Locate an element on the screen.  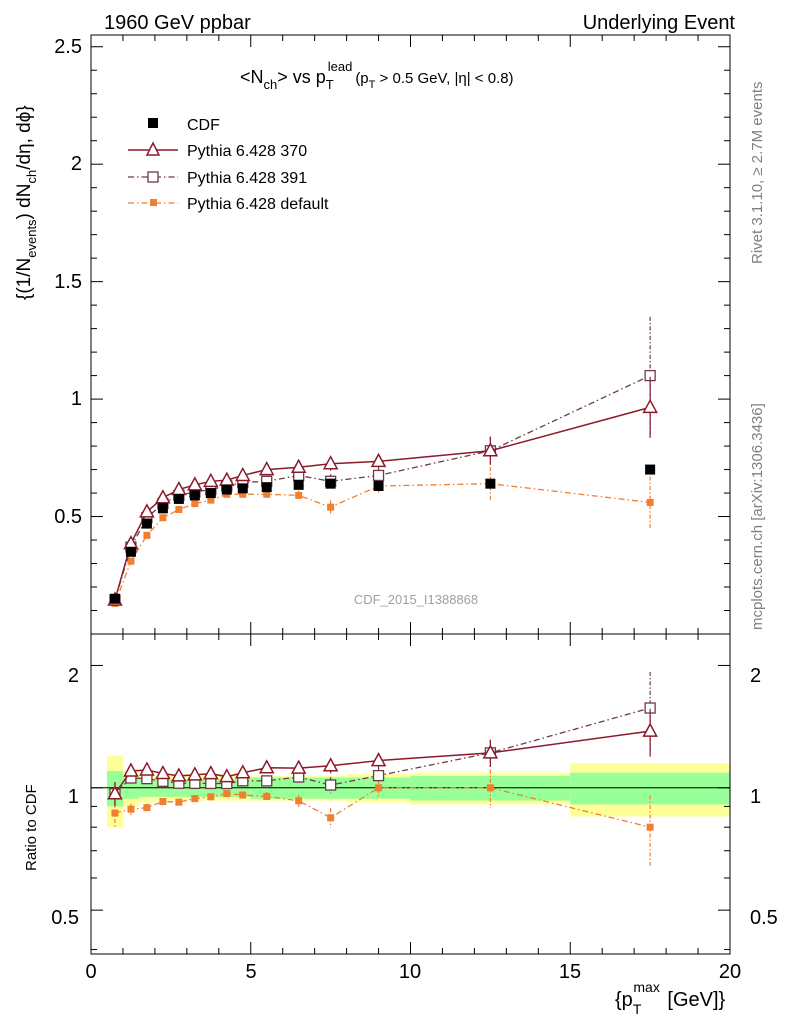
ratio-uncertainty-bands is located at coordinates (410, 791).